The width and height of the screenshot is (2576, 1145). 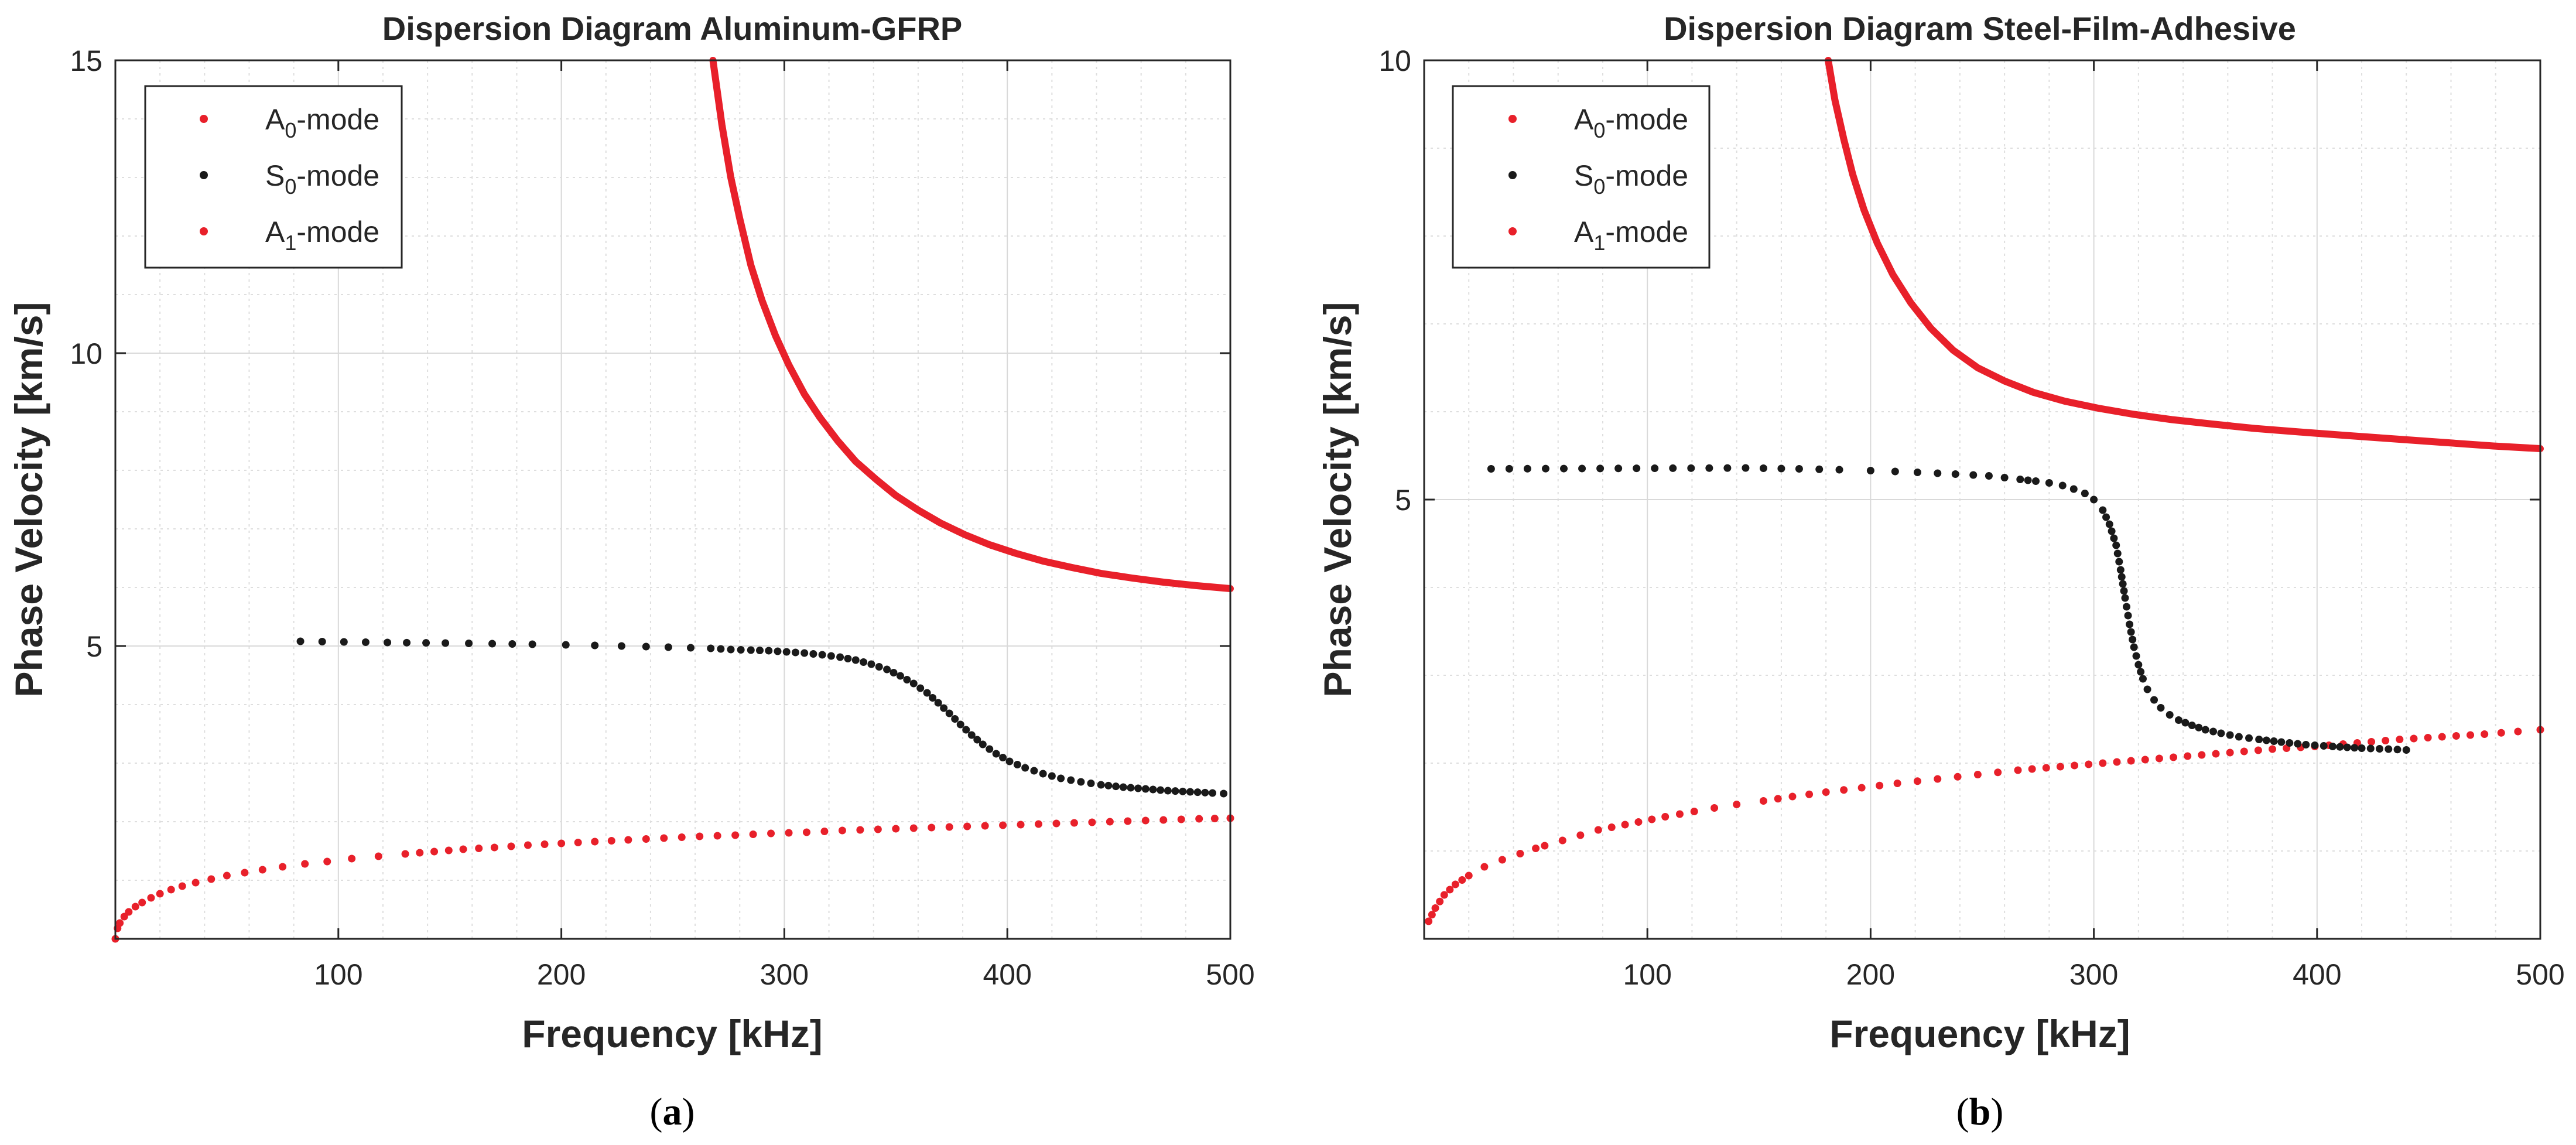 I want to click on y-tick-label: 15, so click(x=86, y=61).